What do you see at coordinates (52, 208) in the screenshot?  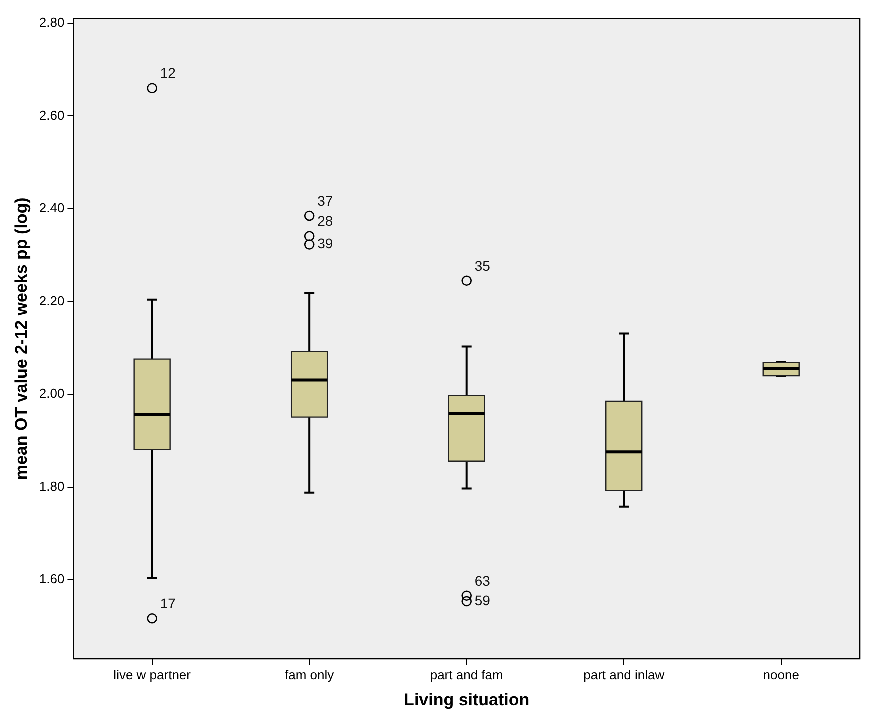 I see `y-tick-label: 2.40` at bounding box center [52, 208].